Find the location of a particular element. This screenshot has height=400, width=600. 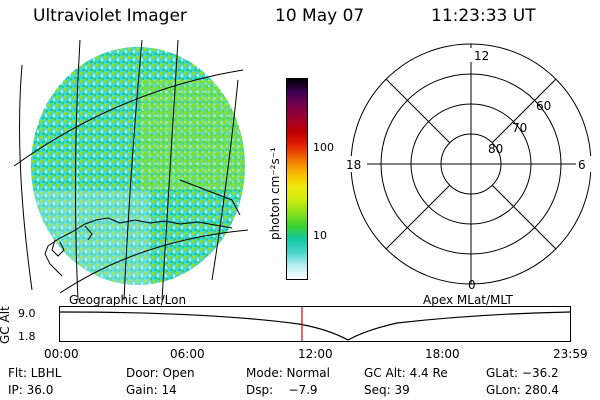

door-status: Door: Open is located at coordinates (160, 373).